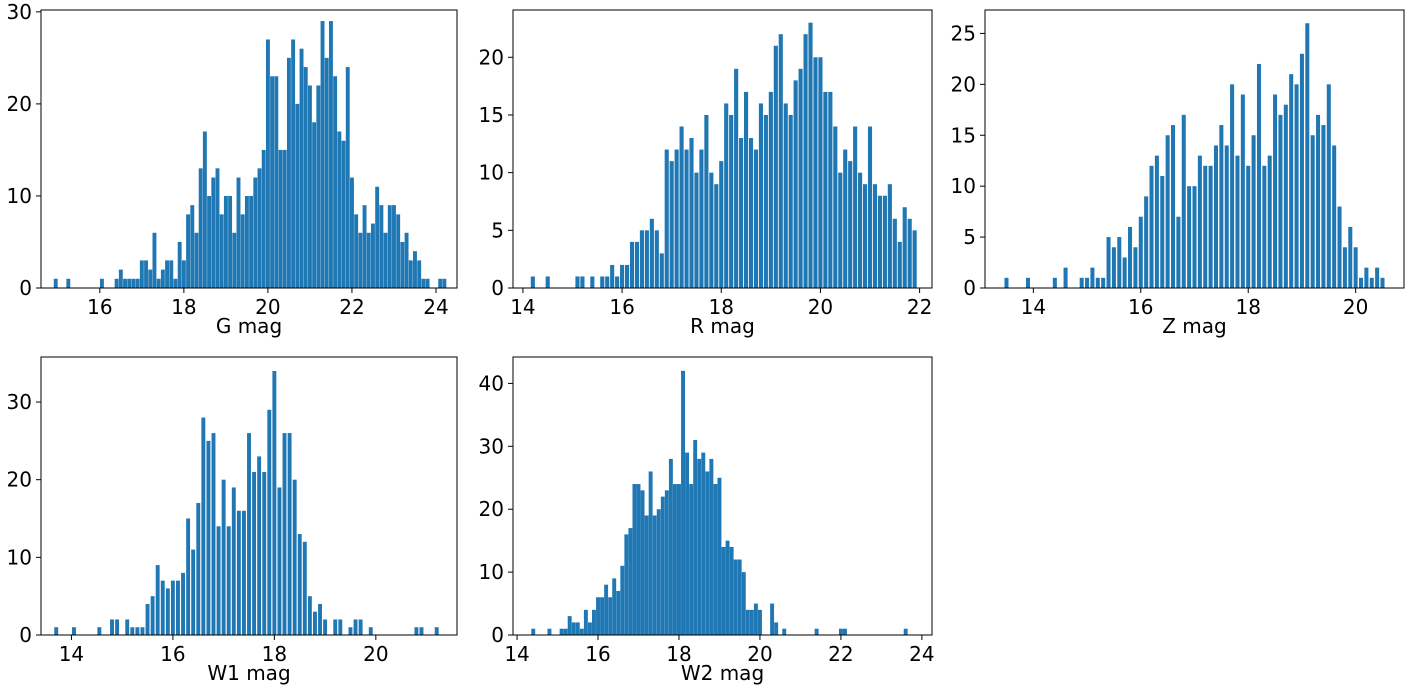  What do you see at coordinates (351, 307) in the screenshot?
I see `x-tick-label: 22` at bounding box center [351, 307].